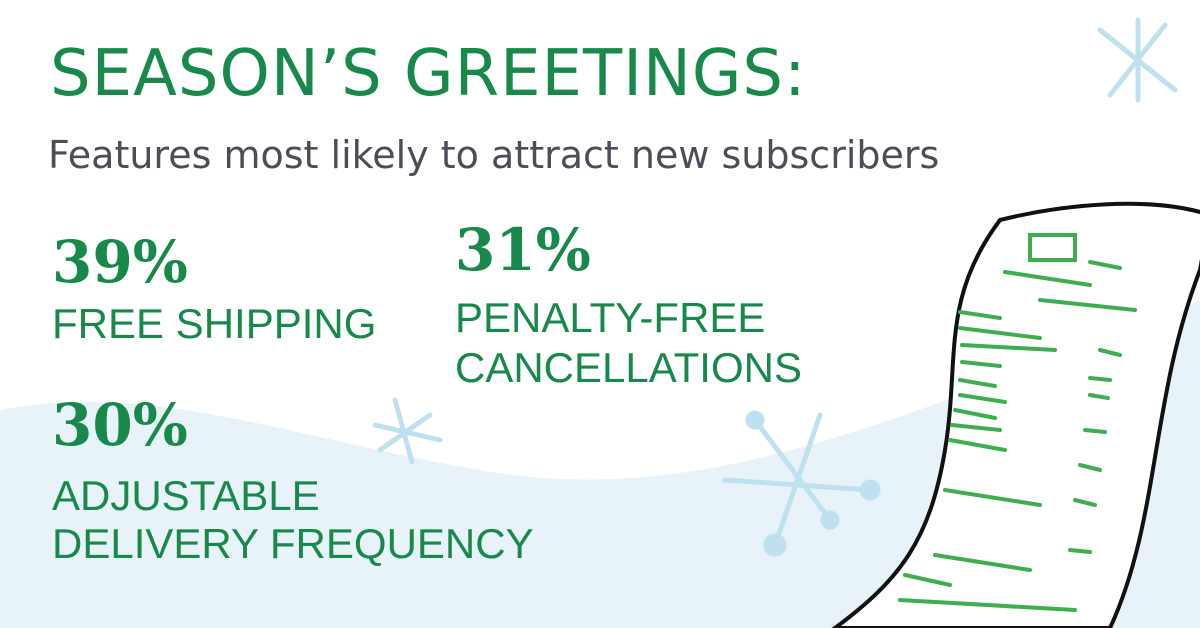  I want to click on stat-label: PENALTY-FREE, so click(610, 317).